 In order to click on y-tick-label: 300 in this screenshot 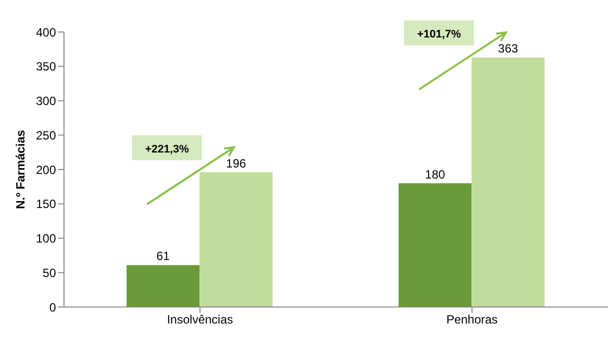, I will do `click(46, 101)`.